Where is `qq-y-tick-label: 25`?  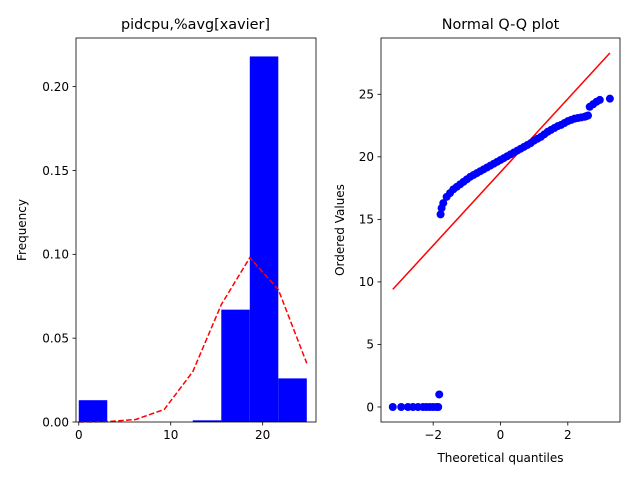 qq-y-tick-label: 25 is located at coordinates (366, 95).